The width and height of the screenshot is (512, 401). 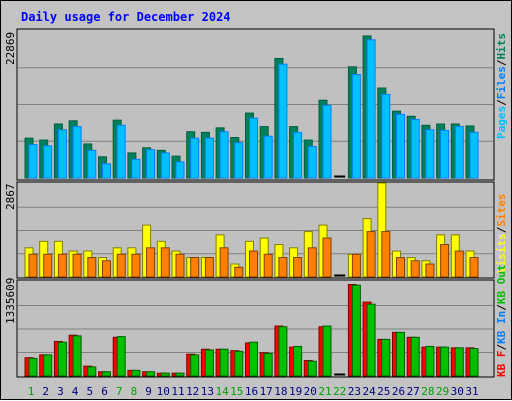 What do you see at coordinates (324, 391) in the screenshot?
I see `x-tick-label: 21` at bounding box center [324, 391].